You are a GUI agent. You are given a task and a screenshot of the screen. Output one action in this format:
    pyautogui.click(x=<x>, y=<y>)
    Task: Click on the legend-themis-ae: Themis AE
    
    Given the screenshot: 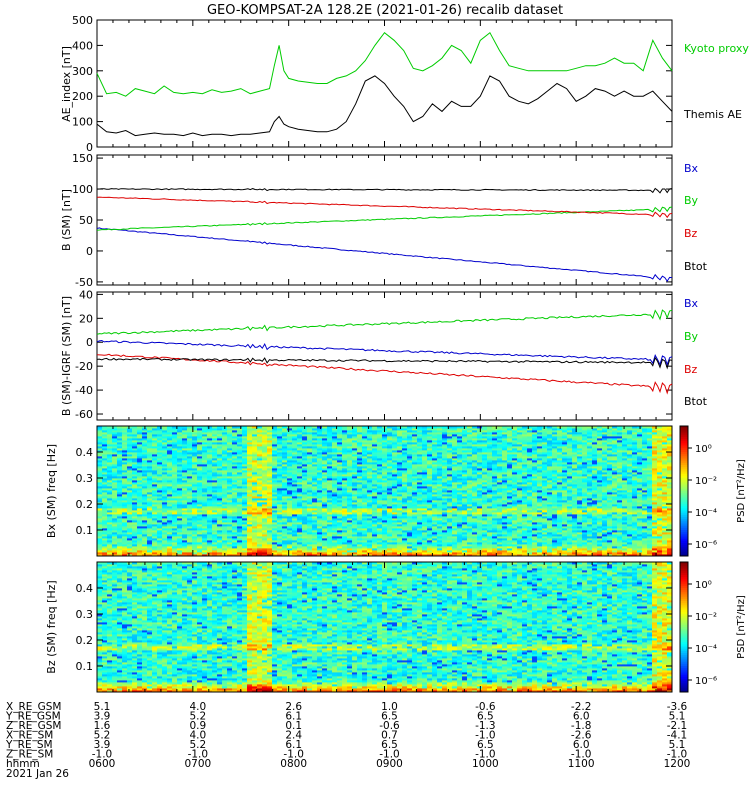 What is the action you would take?
    pyautogui.click(x=712, y=114)
    